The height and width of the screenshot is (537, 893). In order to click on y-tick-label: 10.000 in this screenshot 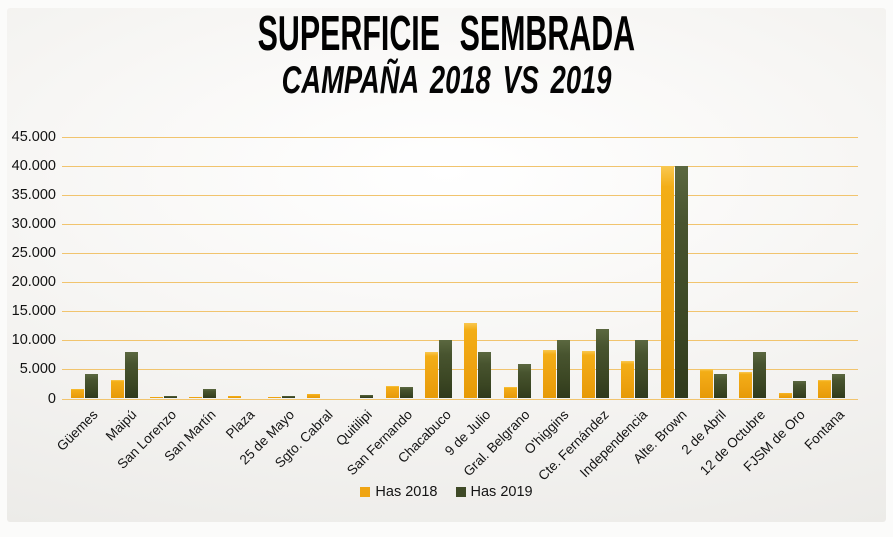, I will do `click(33, 340)`.